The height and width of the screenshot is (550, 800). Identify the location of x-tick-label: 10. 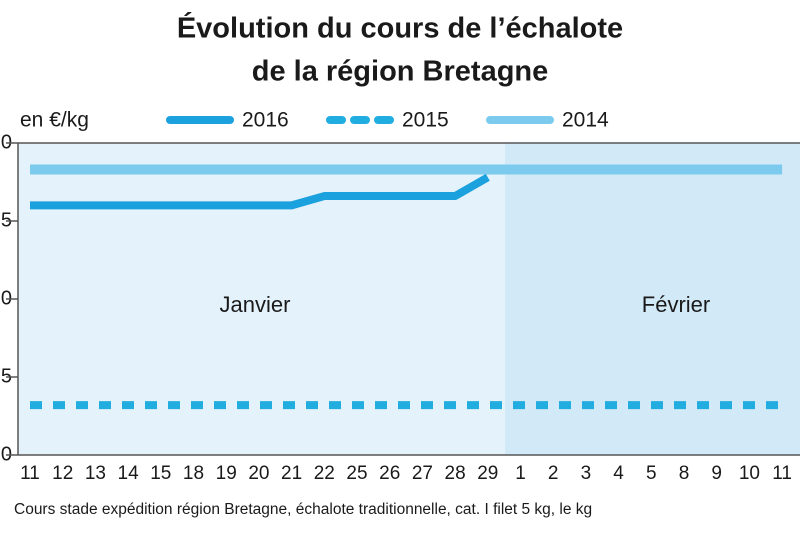
(749, 473).